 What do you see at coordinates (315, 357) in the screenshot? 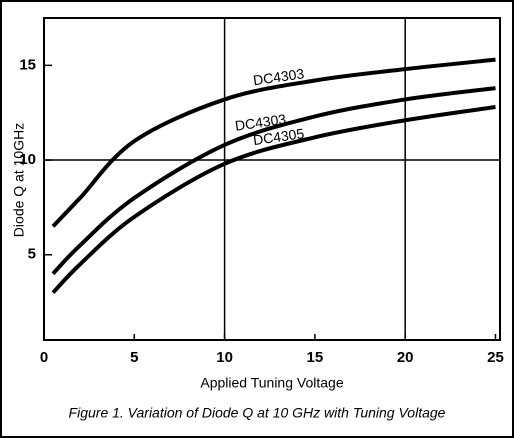
I see `x-tick-label: 15` at bounding box center [315, 357].